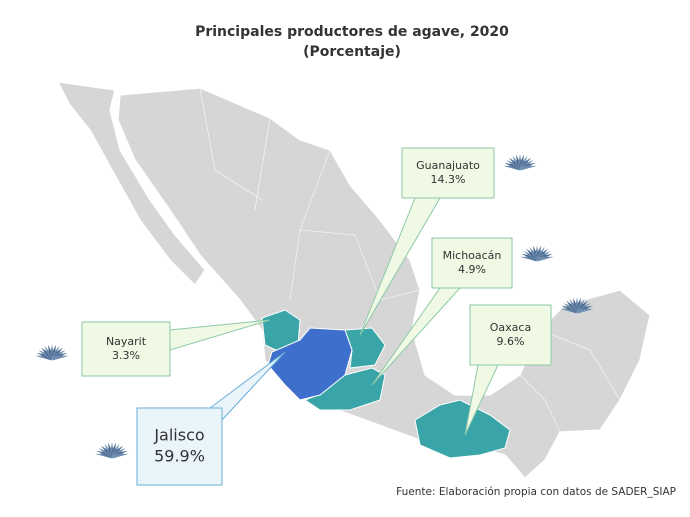 The height and width of the screenshot is (517, 690). I want to click on region-label: Oaxaca, so click(510, 327).